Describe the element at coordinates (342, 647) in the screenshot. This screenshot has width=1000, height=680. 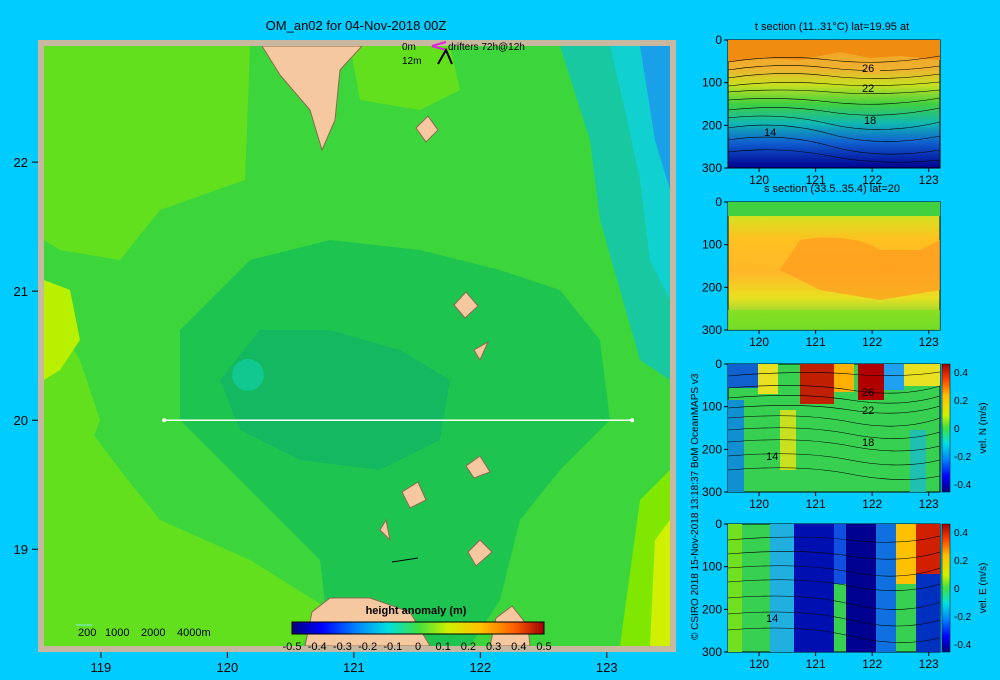
I see `colorbar-tick-label: -0.3` at that location.